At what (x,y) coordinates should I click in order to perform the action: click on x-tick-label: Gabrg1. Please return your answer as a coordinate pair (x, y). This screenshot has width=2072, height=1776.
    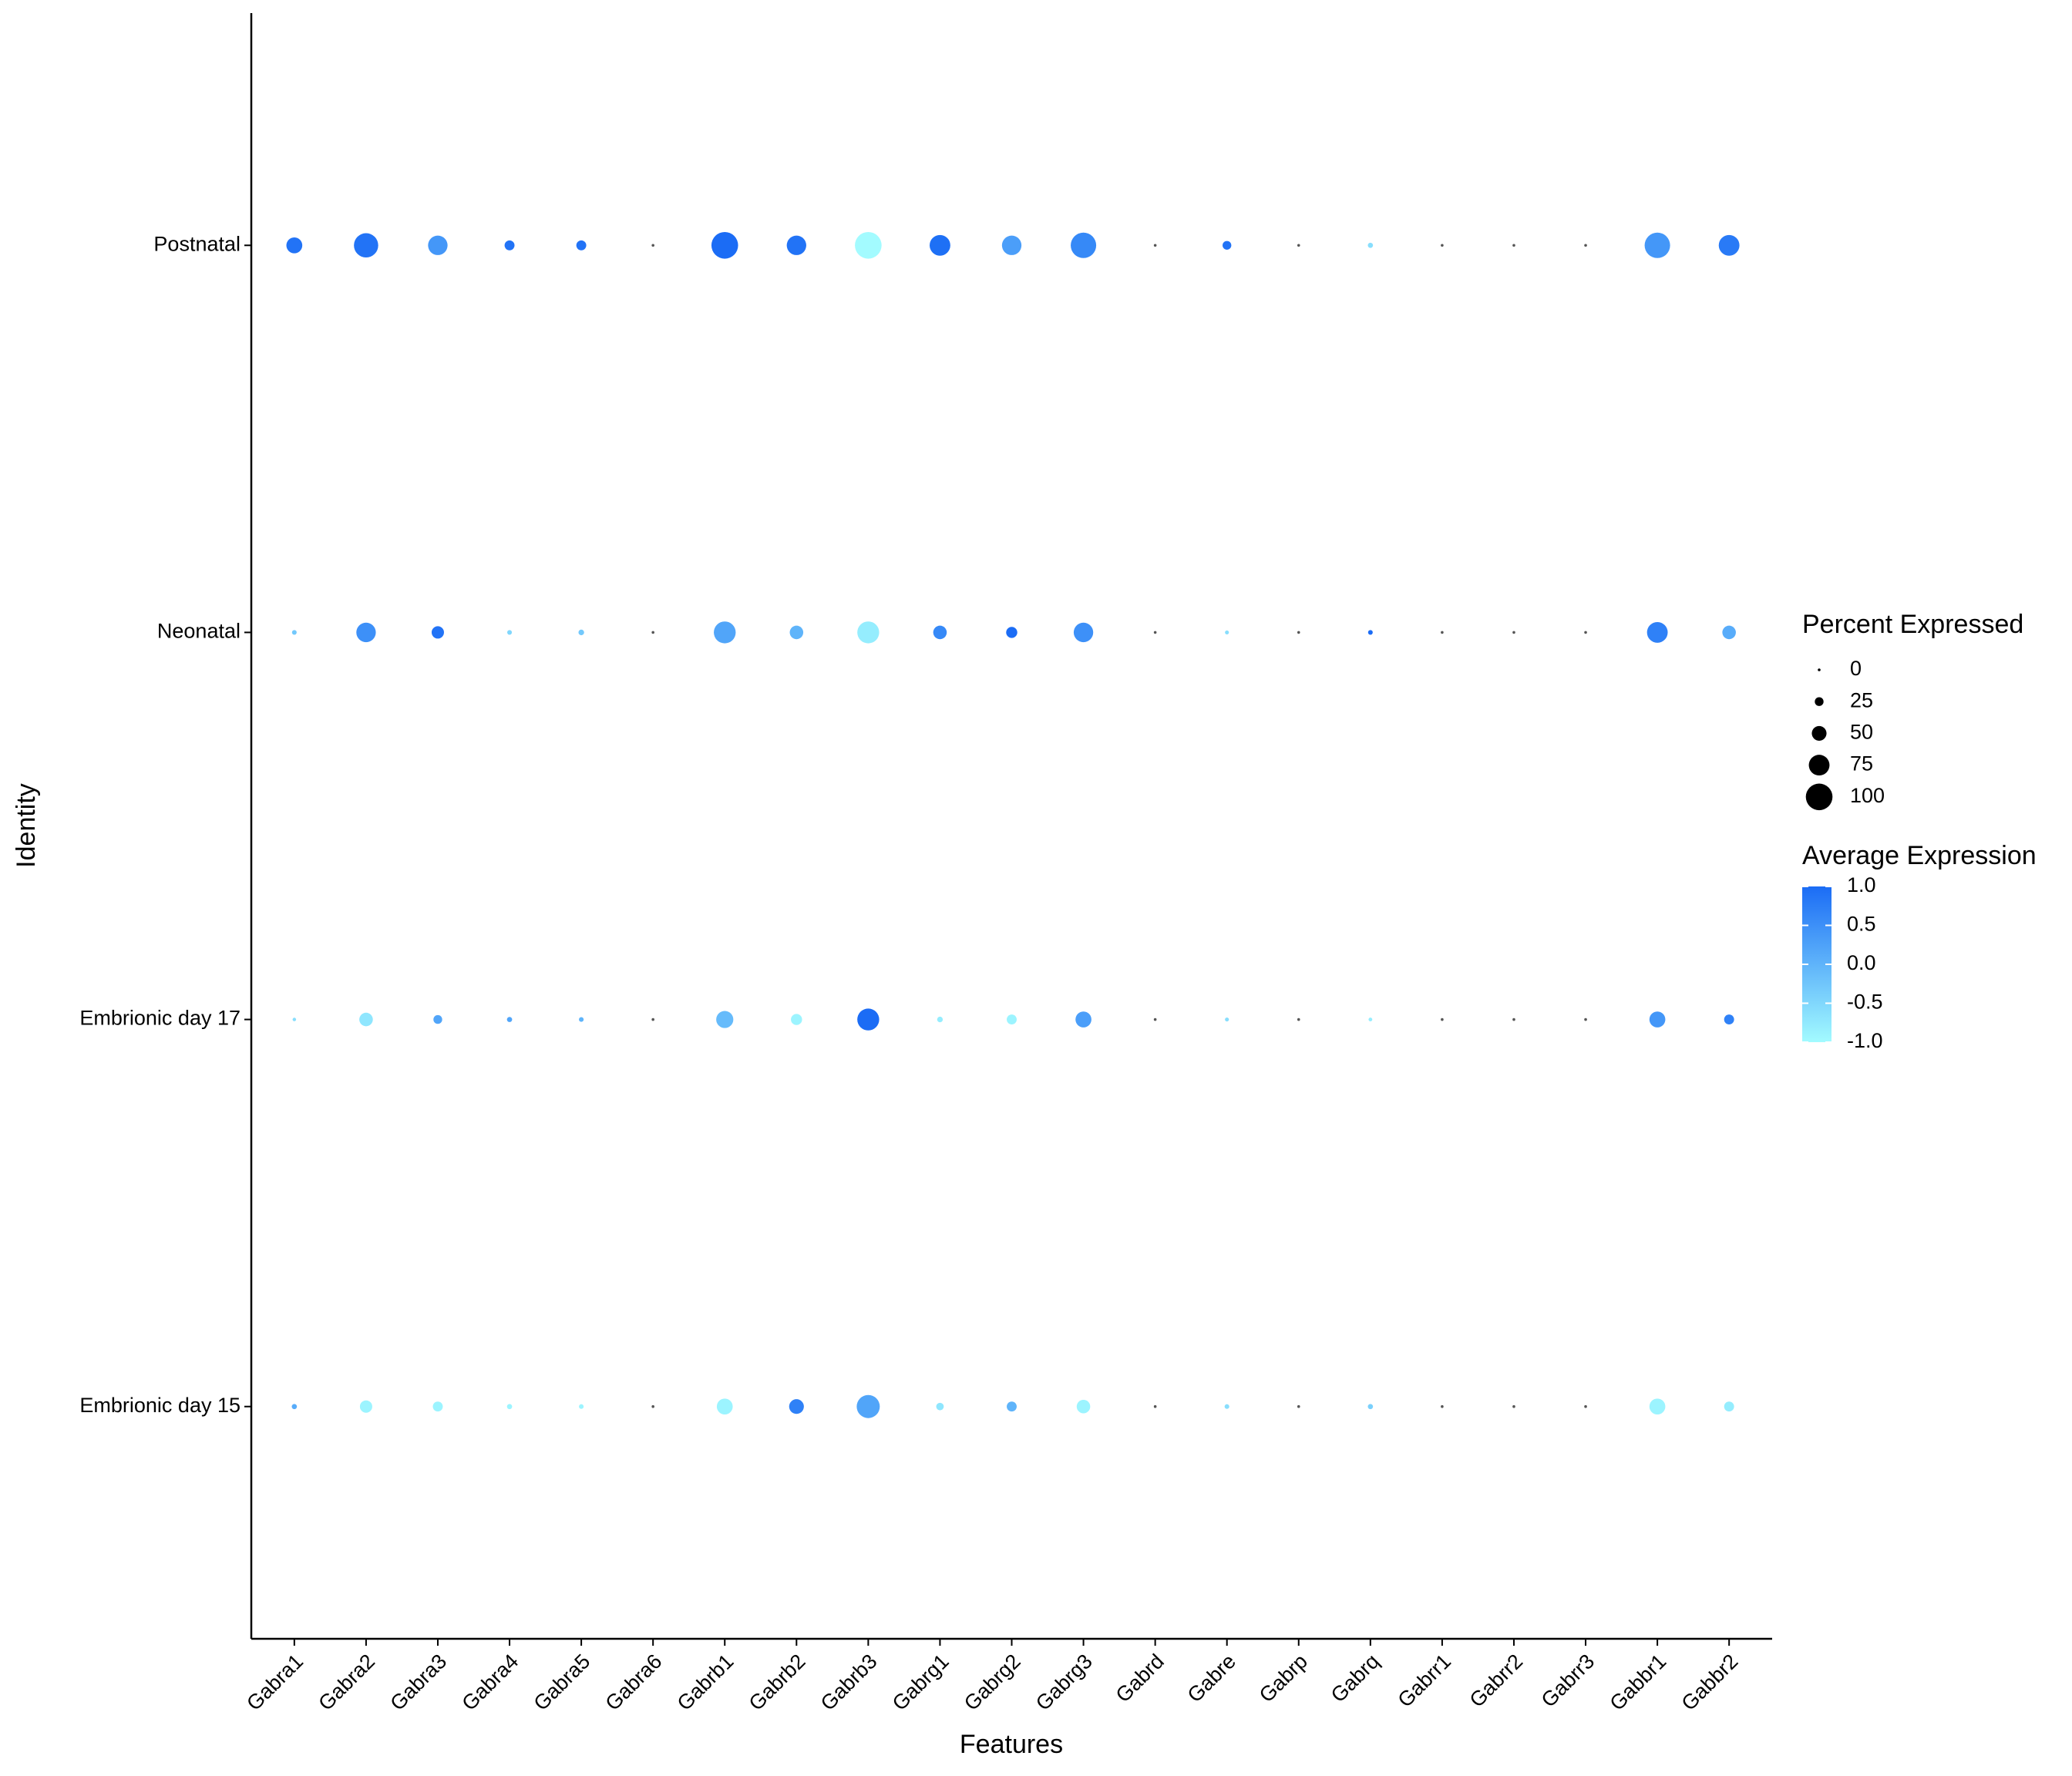
    Looking at the image, I should click on (921, 1683).